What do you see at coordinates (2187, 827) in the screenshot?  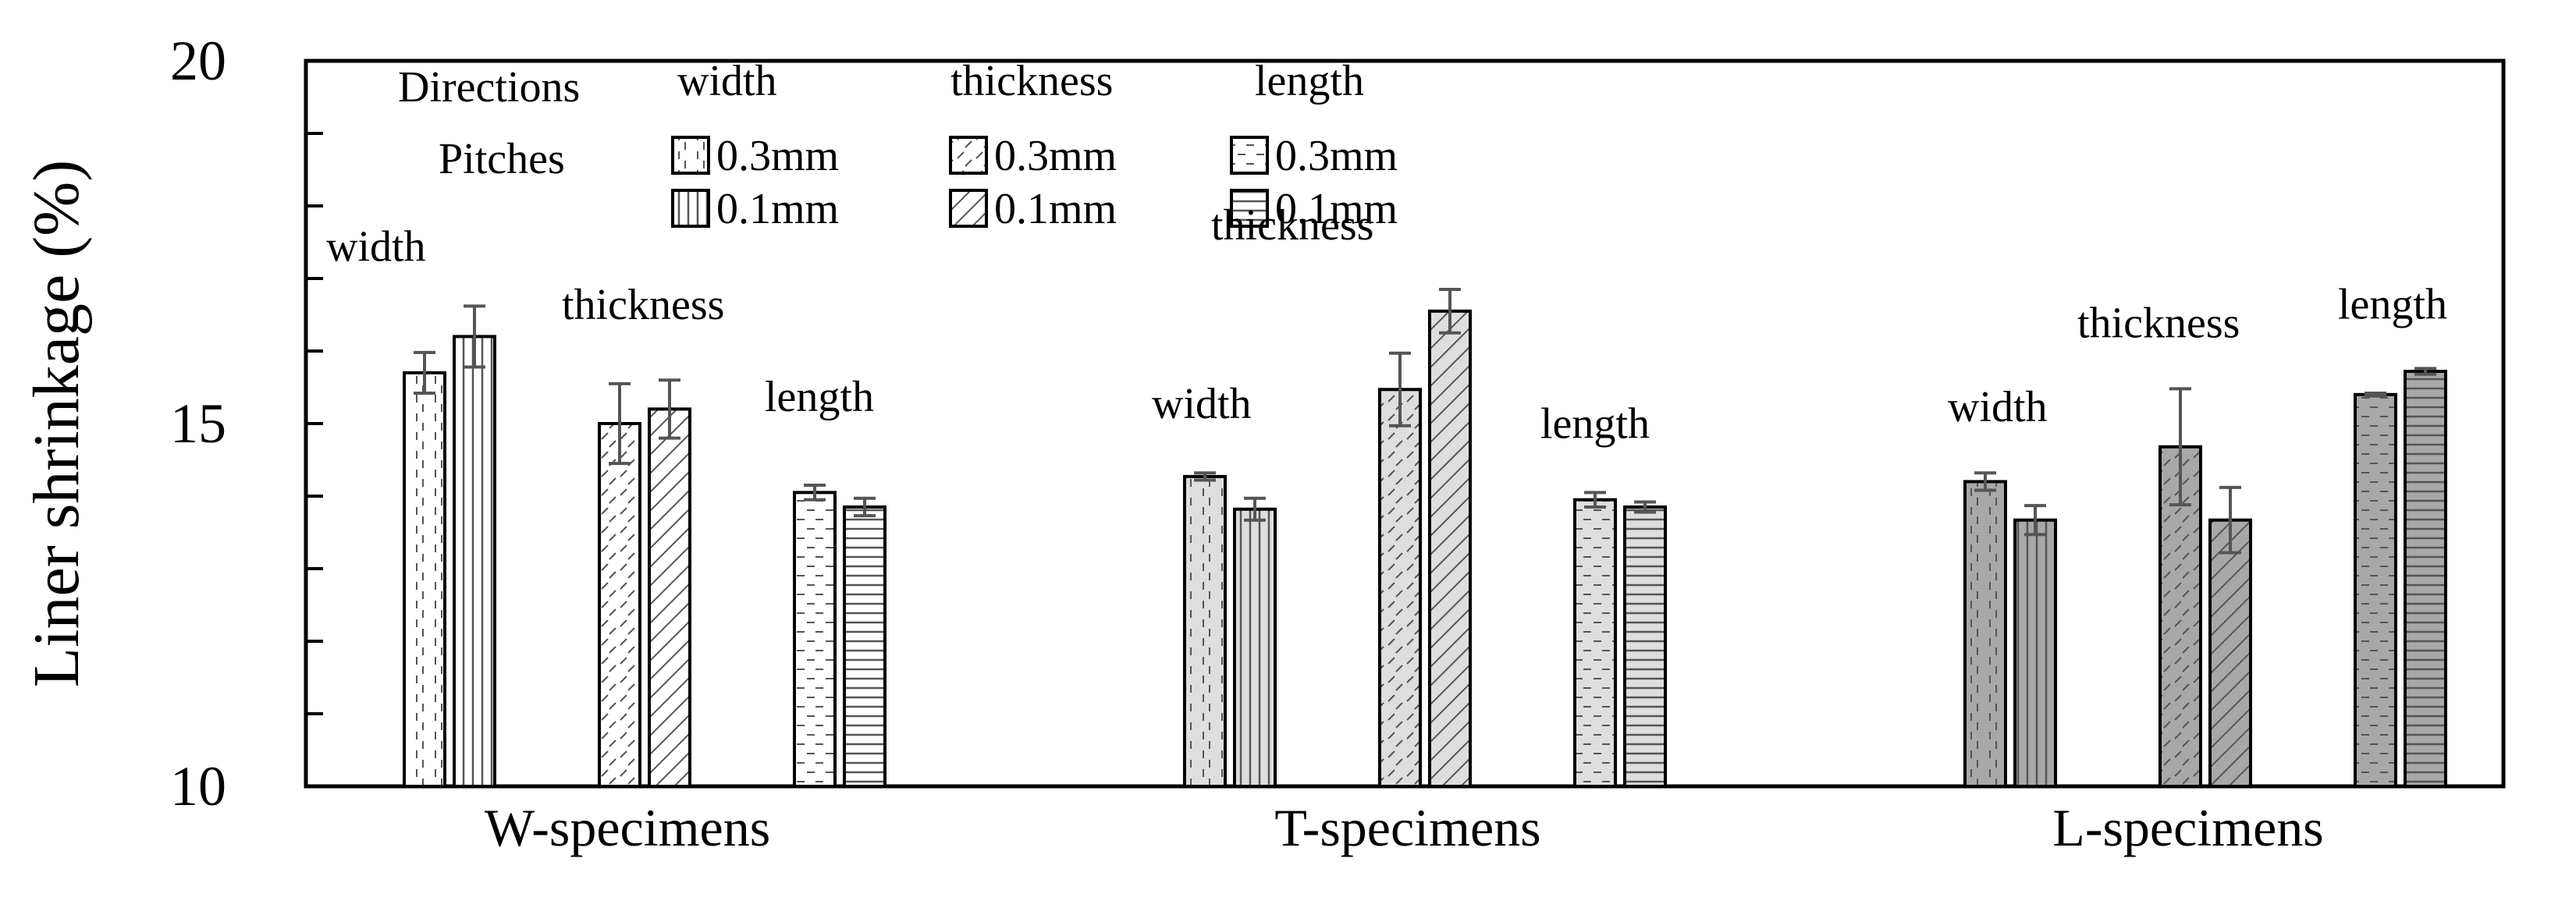 I see `x-category-label: L-specimens` at bounding box center [2187, 827].